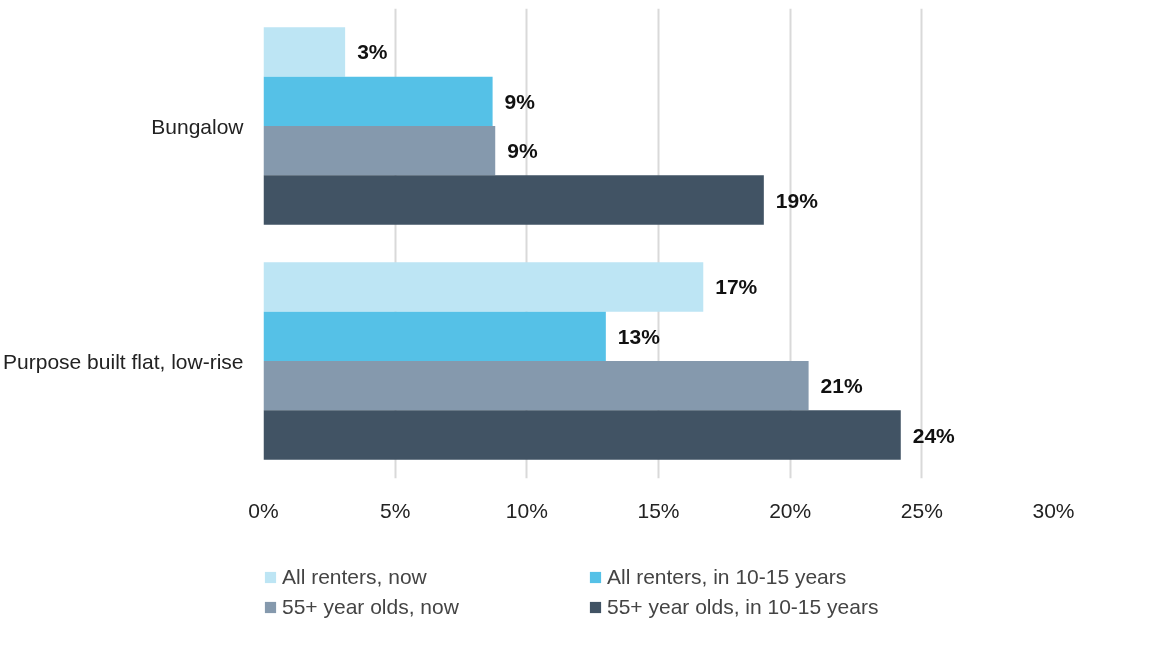 This screenshot has width=1158, height=652. I want to click on data-label: 3%, so click(372, 52).